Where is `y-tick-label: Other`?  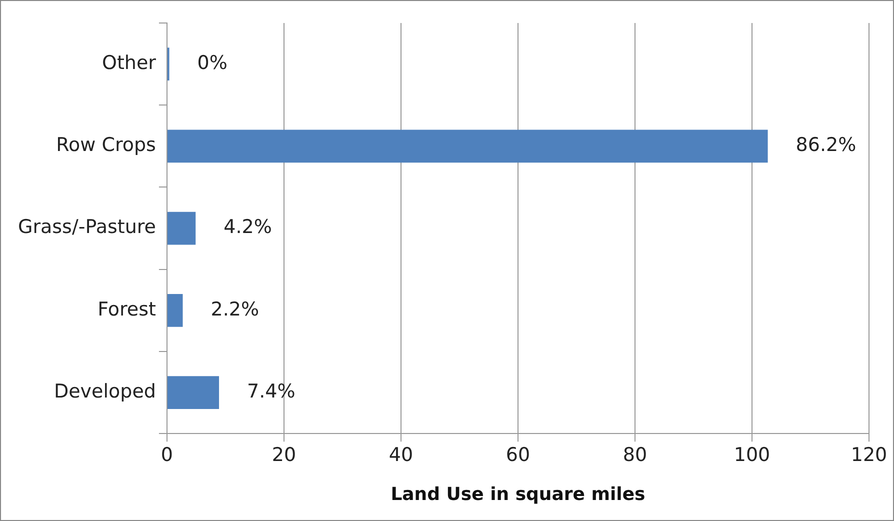
y-tick-label: Other is located at coordinates (129, 63).